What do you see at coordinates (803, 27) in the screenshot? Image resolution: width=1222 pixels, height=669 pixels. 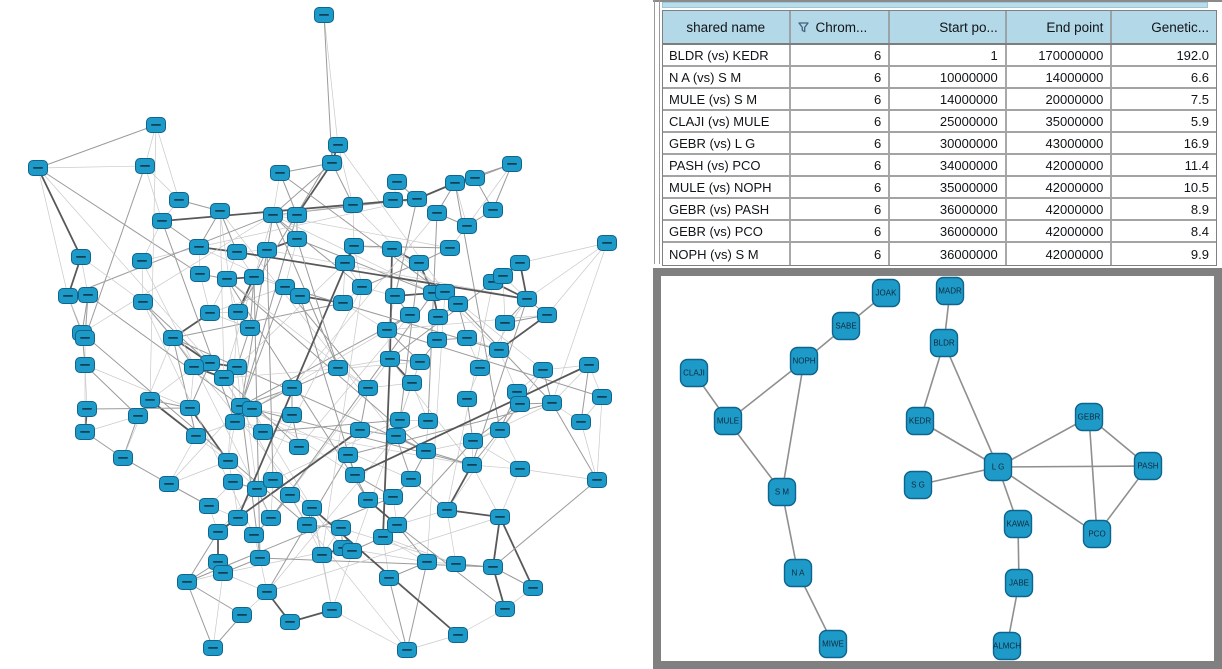 I see `filter-funnel-icon` at bounding box center [803, 27].